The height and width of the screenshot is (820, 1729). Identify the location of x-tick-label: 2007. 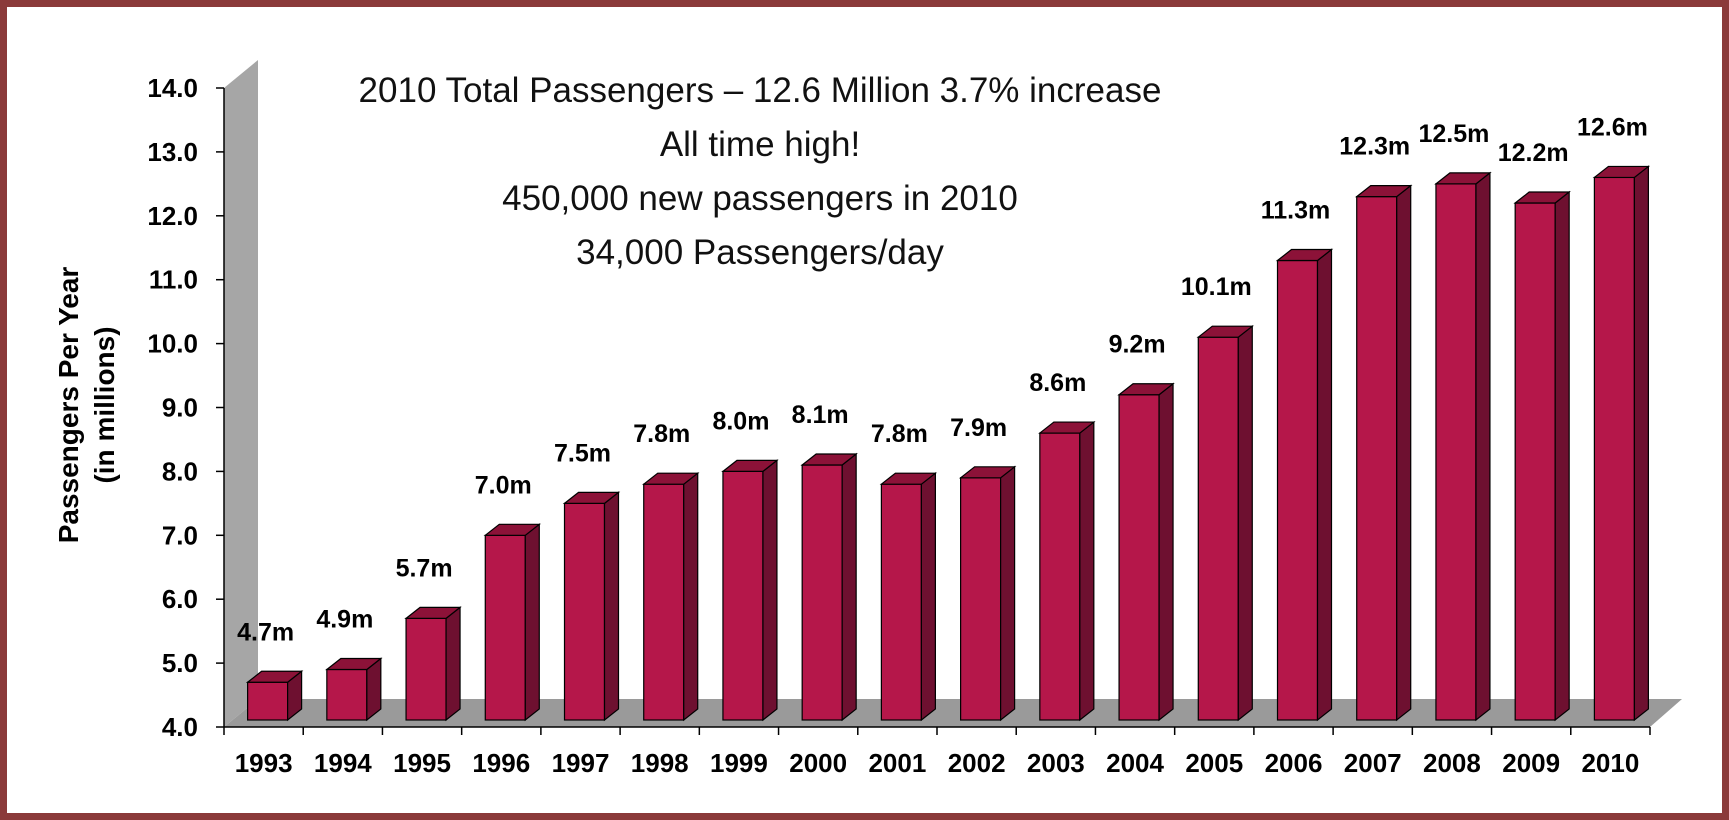
(1373, 763).